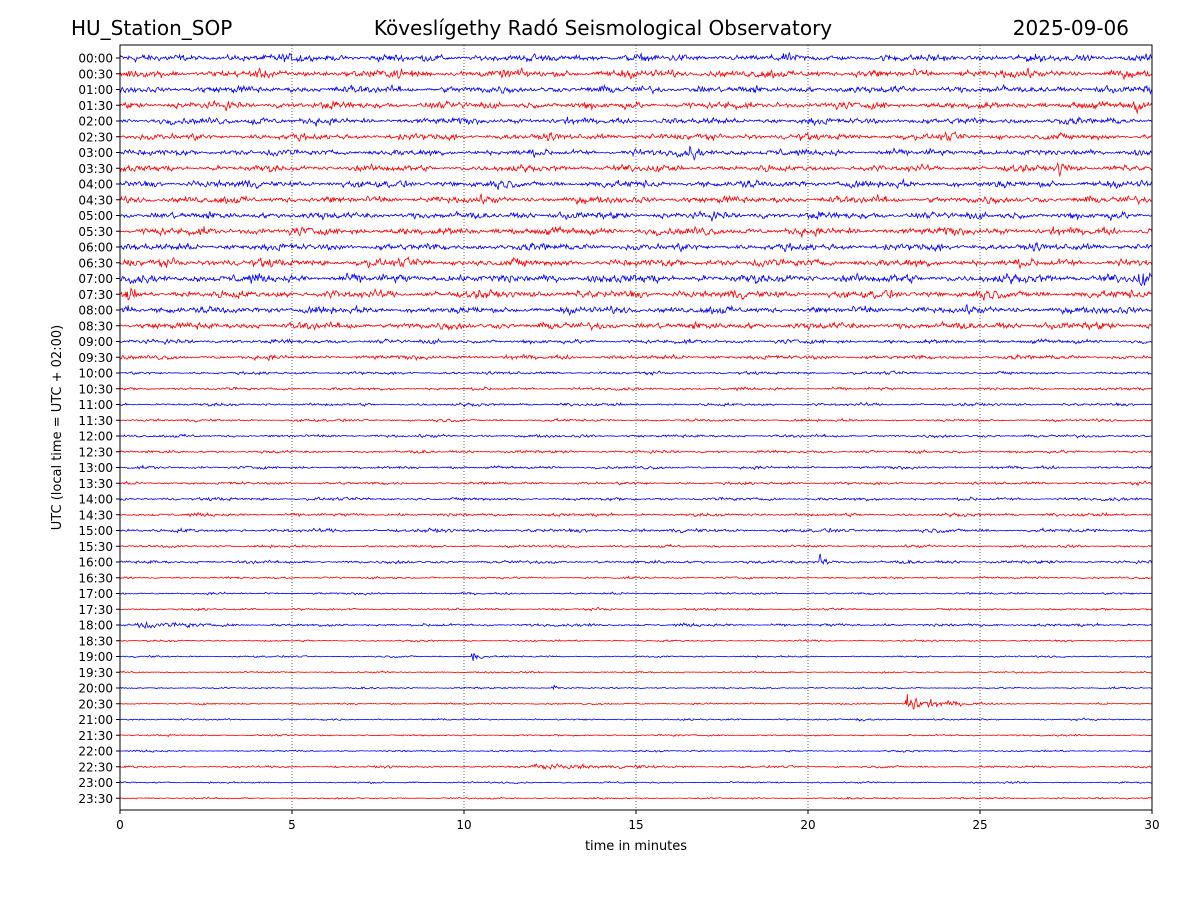 This screenshot has width=1200, height=900. I want to click on trace-11:00, so click(636, 404).